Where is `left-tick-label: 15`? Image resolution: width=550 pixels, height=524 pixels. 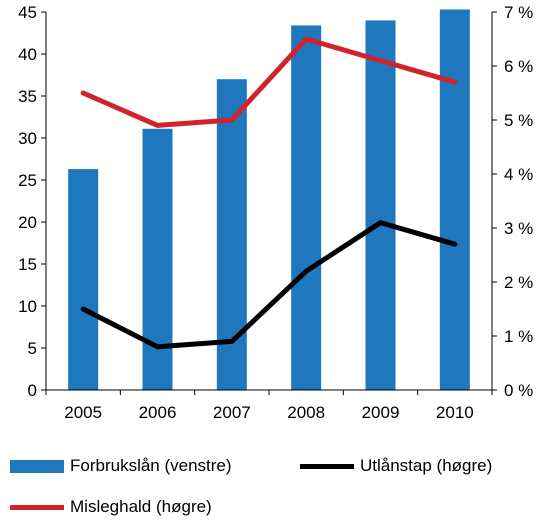 left-tick-label: 15 is located at coordinates (27, 264).